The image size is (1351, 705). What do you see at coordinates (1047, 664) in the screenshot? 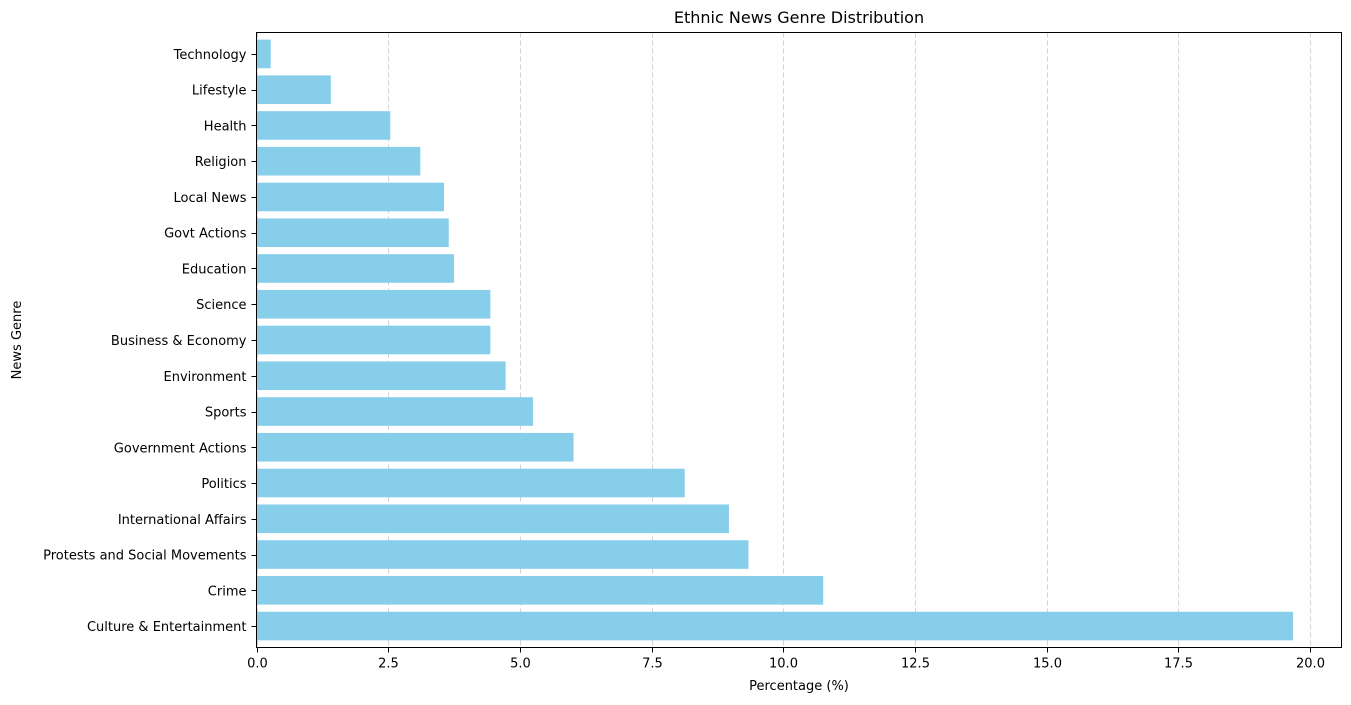
I see `x-tick-label: 15.0` at bounding box center [1047, 664].